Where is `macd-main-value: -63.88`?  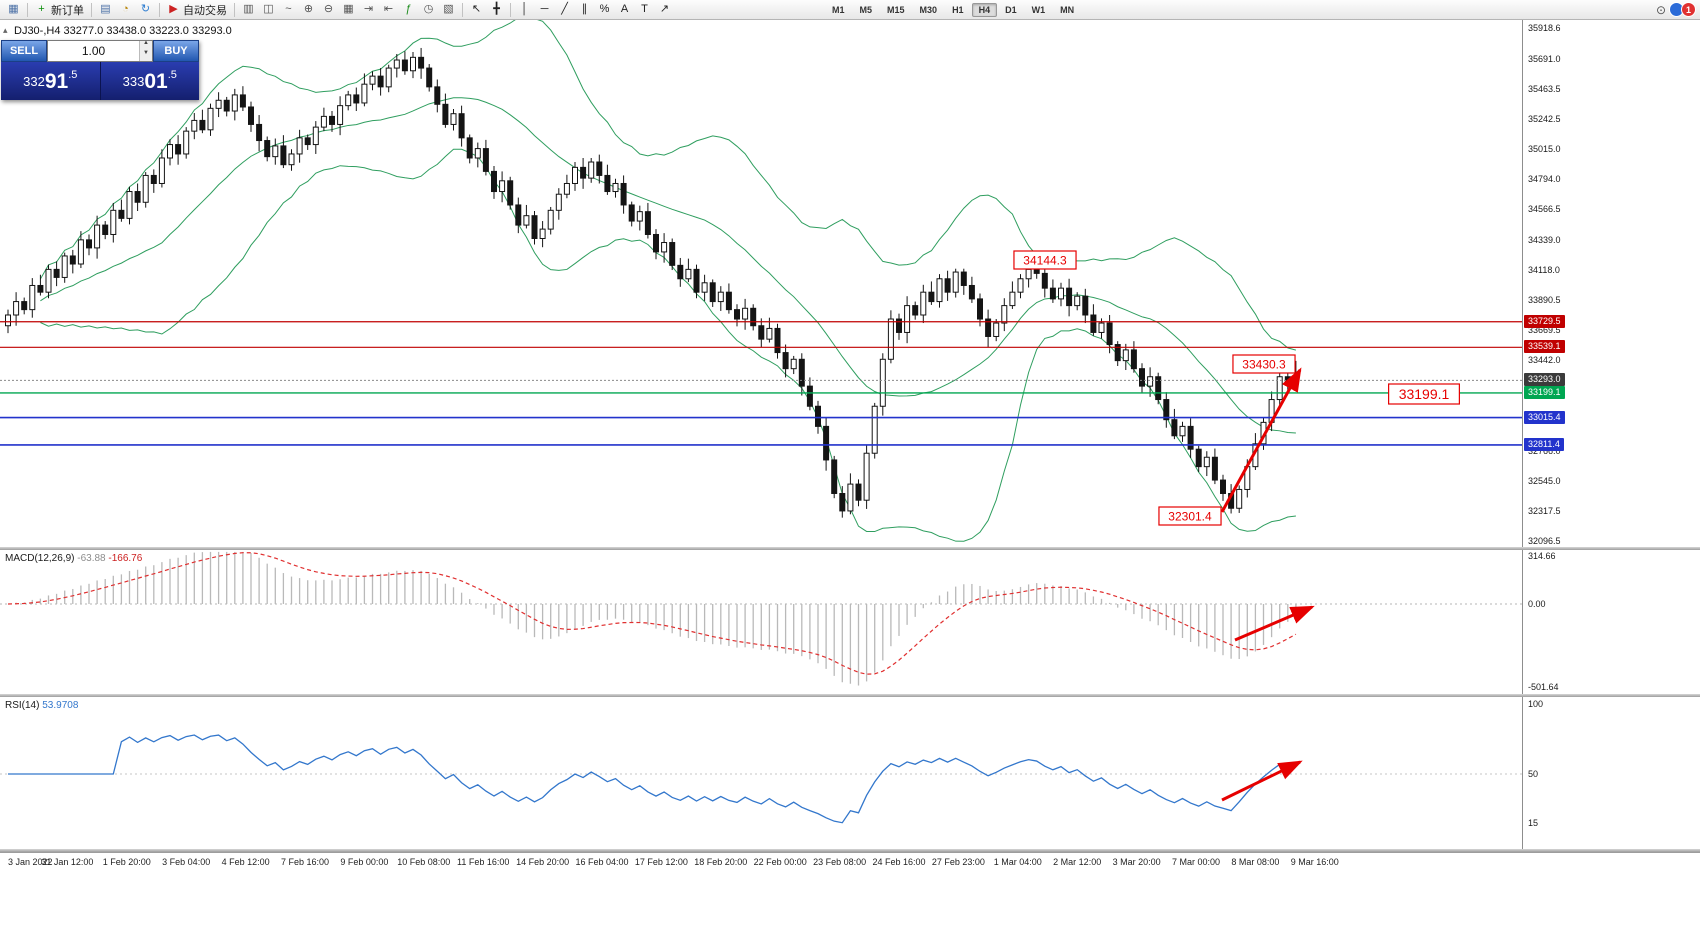
macd-main-value: -63.88 is located at coordinates (91, 558).